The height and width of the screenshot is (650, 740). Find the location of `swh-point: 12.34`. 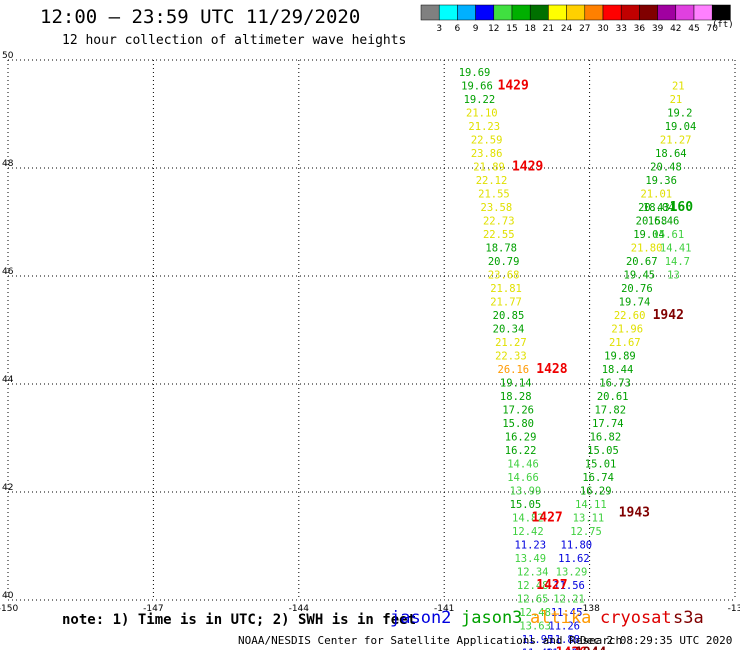

swh-point: 12.34 is located at coordinates (533, 573).